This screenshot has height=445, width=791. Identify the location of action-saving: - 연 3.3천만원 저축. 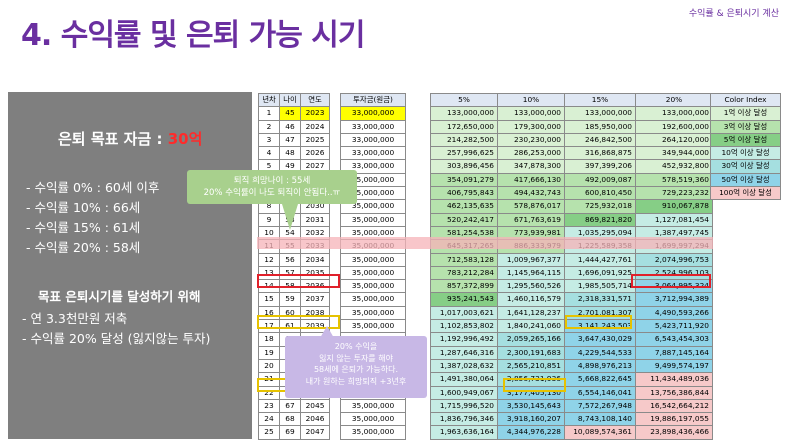
(75, 318).